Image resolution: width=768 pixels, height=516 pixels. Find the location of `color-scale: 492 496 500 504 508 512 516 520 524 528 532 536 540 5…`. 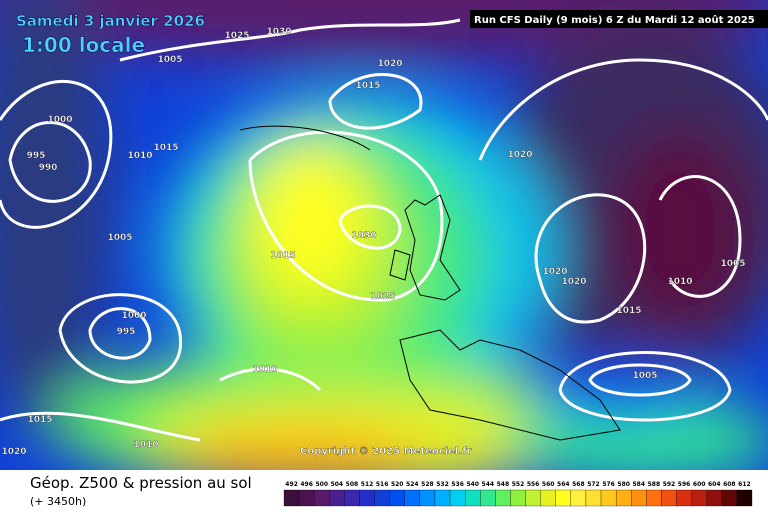

color-scale: 492 496 500 504 508 512 516 520 524 528 532 536 540 5… is located at coordinates (518, 494).